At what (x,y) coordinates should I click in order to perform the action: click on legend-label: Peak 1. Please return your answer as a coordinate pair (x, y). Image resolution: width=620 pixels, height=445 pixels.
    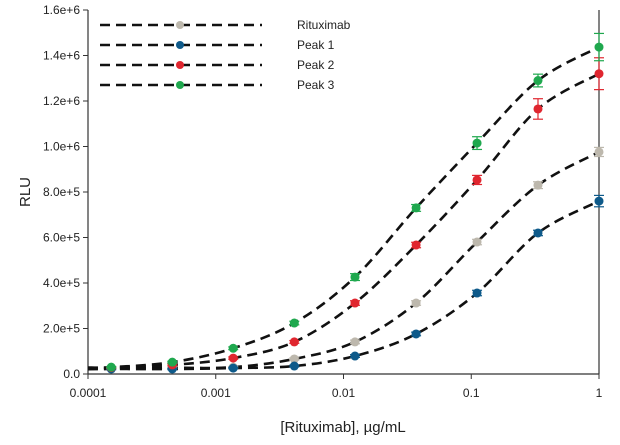
    Looking at the image, I should click on (316, 45).